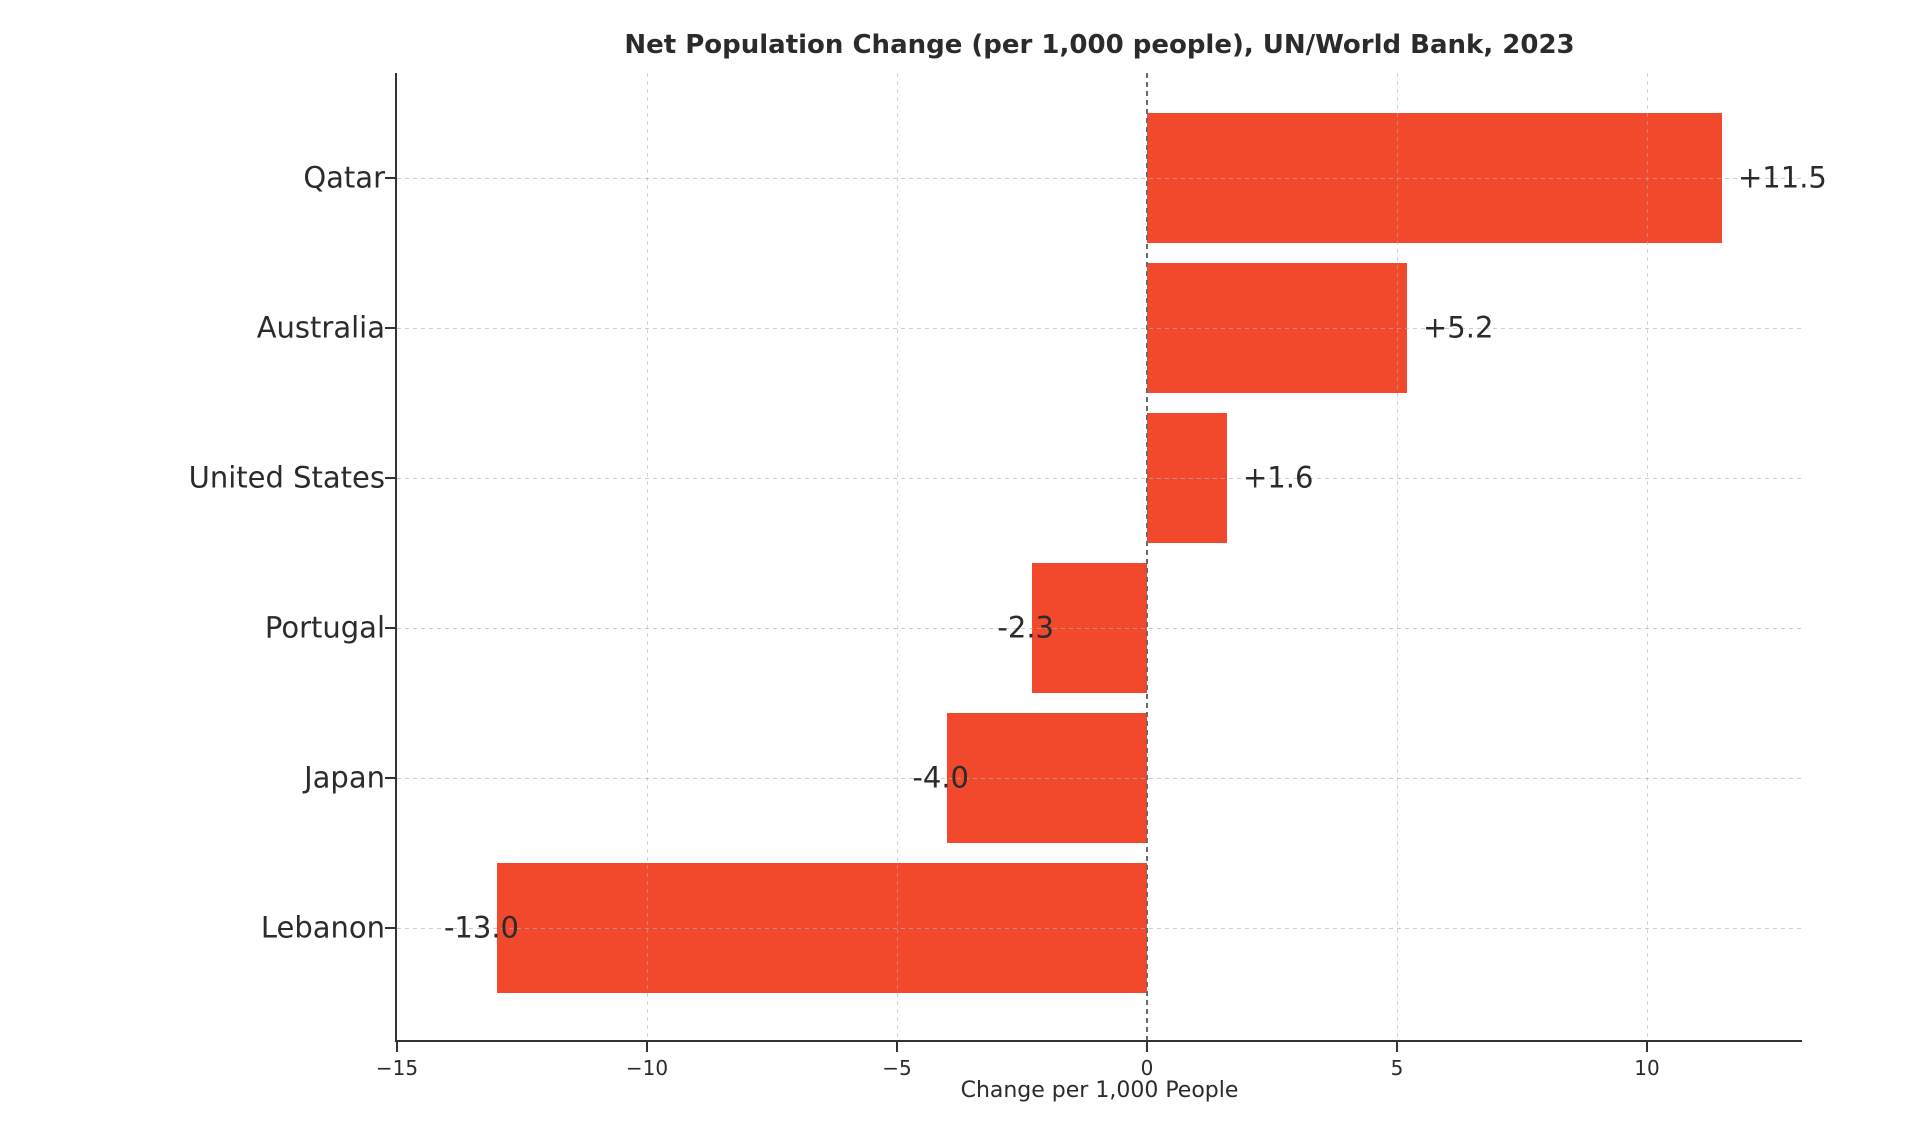  I want to click on bar-value-label: -13.0, so click(481, 927).